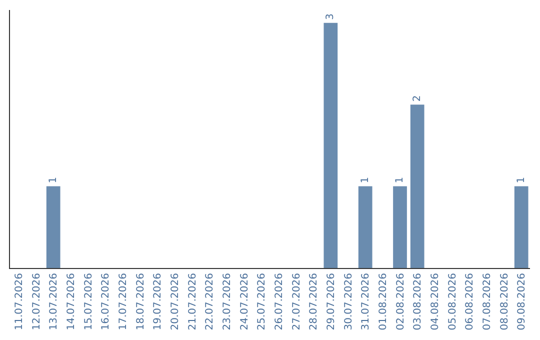 Image resolution: width=540 pixels, height=340 pixels. I want to click on x-tick-label: 21.07.2026, so click(192, 301).